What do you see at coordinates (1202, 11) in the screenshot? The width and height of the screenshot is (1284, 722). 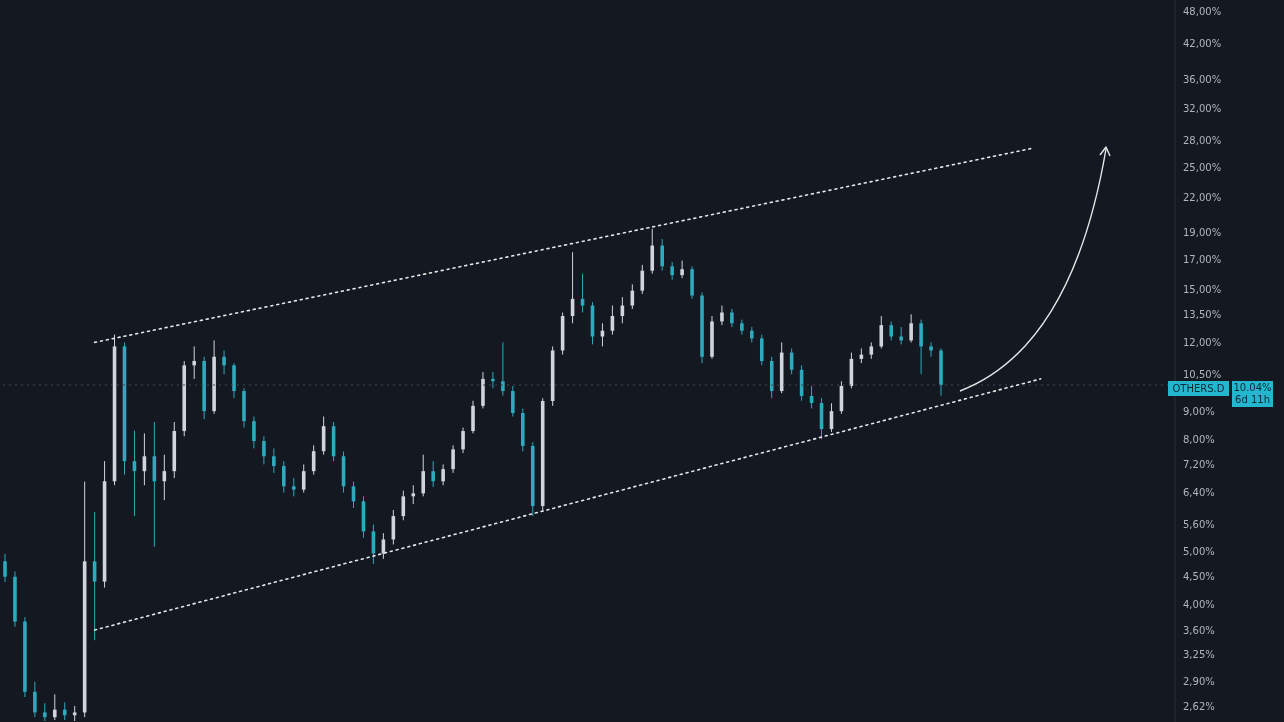 I see `y-tick-label: 48,00%` at bounding box center [1202, 11].